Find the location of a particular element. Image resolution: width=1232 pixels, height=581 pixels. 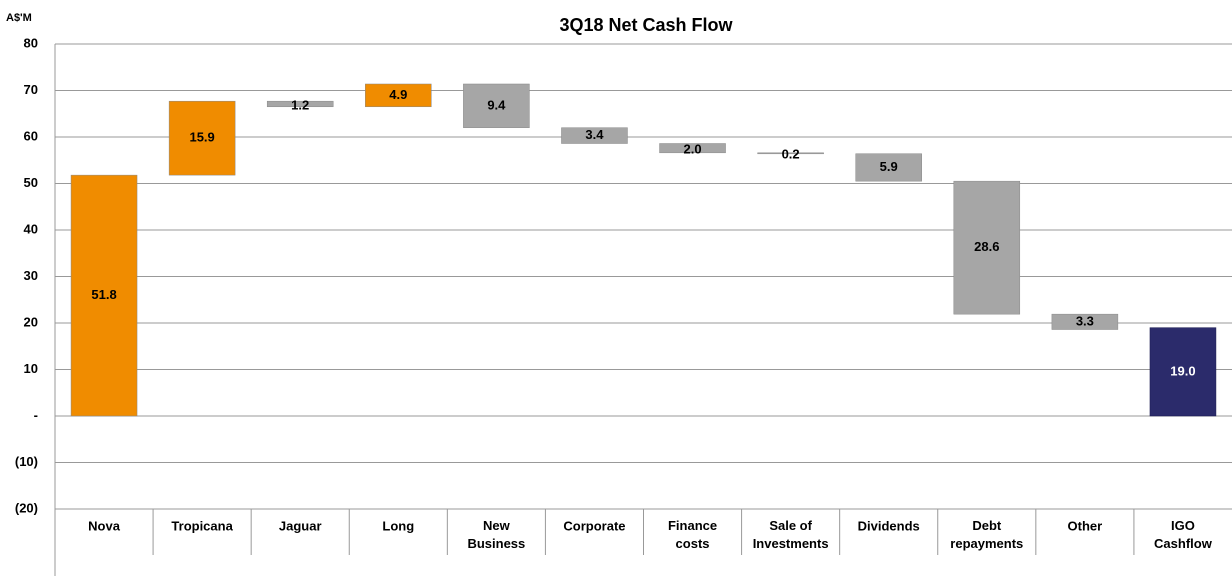

x-tick-label: Nova is located at coordinates (104, 525).